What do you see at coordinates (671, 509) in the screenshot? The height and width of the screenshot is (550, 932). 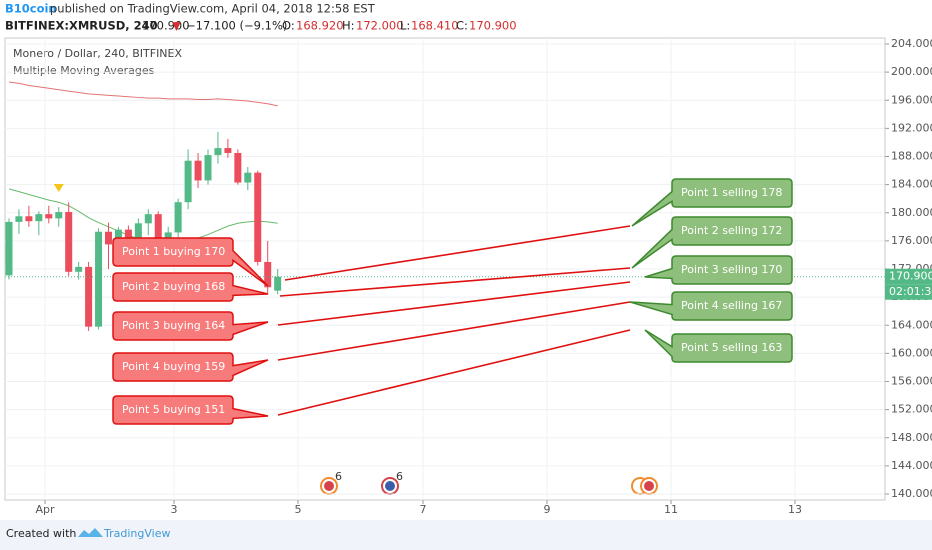 I see `x-tick-label: 11` at bounding box center [671, 509].